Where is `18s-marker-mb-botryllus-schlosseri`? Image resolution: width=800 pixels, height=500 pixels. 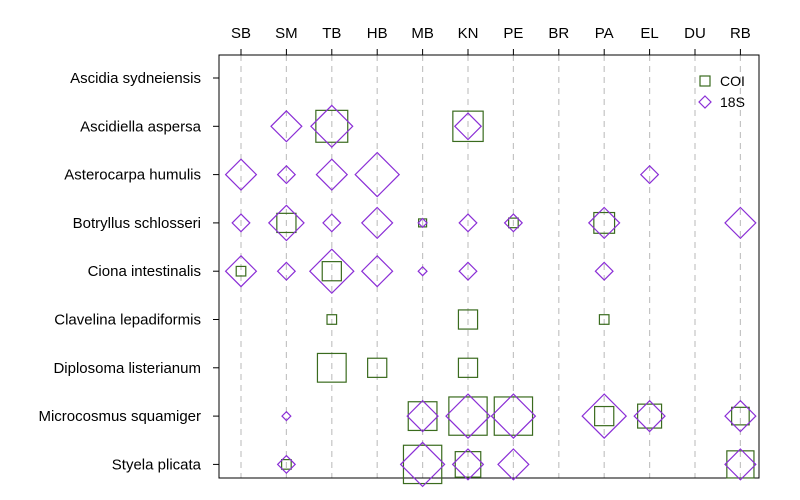 18s-marker-mb-botryllus-schlosseri is located at coordinates (422, 223).